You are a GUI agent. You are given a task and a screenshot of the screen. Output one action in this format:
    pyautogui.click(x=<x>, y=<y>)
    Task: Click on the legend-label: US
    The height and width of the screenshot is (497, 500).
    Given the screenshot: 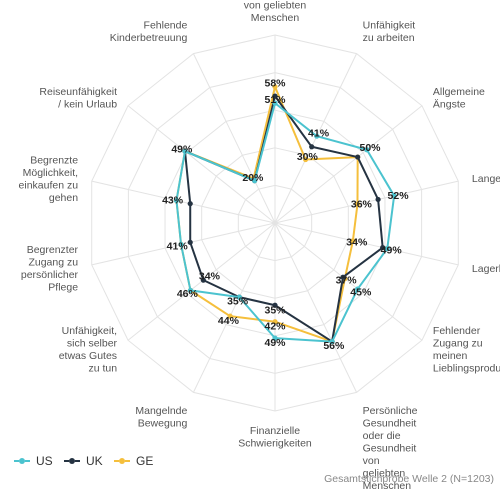 What is the action you would take?
    pyautogui.click(x=44, y=461)
    